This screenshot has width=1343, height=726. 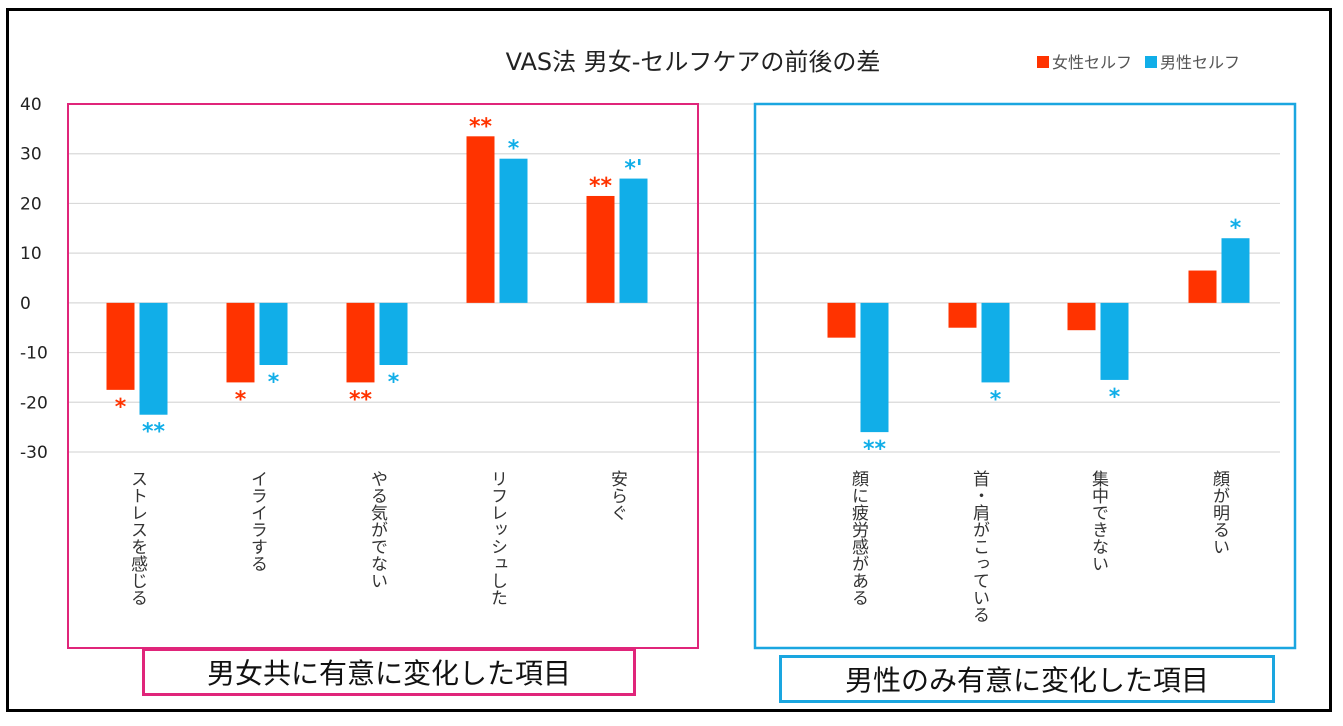 What do you see at coordinates (1098, 521) in the screenshot?
I see `category-label: 集中できない` at bounding box center [1098, 521].